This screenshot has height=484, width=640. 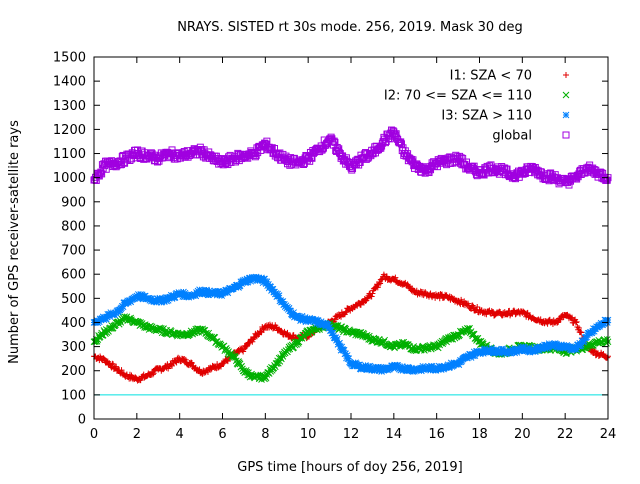 I want to click on y-tick-label: 700, so click(x=73, y=251).